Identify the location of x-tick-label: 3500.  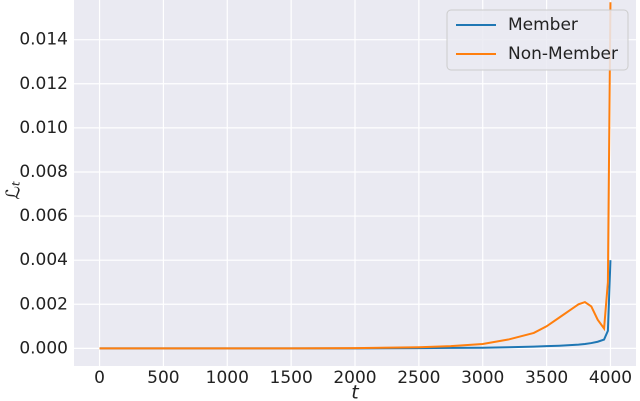
(546, 378).